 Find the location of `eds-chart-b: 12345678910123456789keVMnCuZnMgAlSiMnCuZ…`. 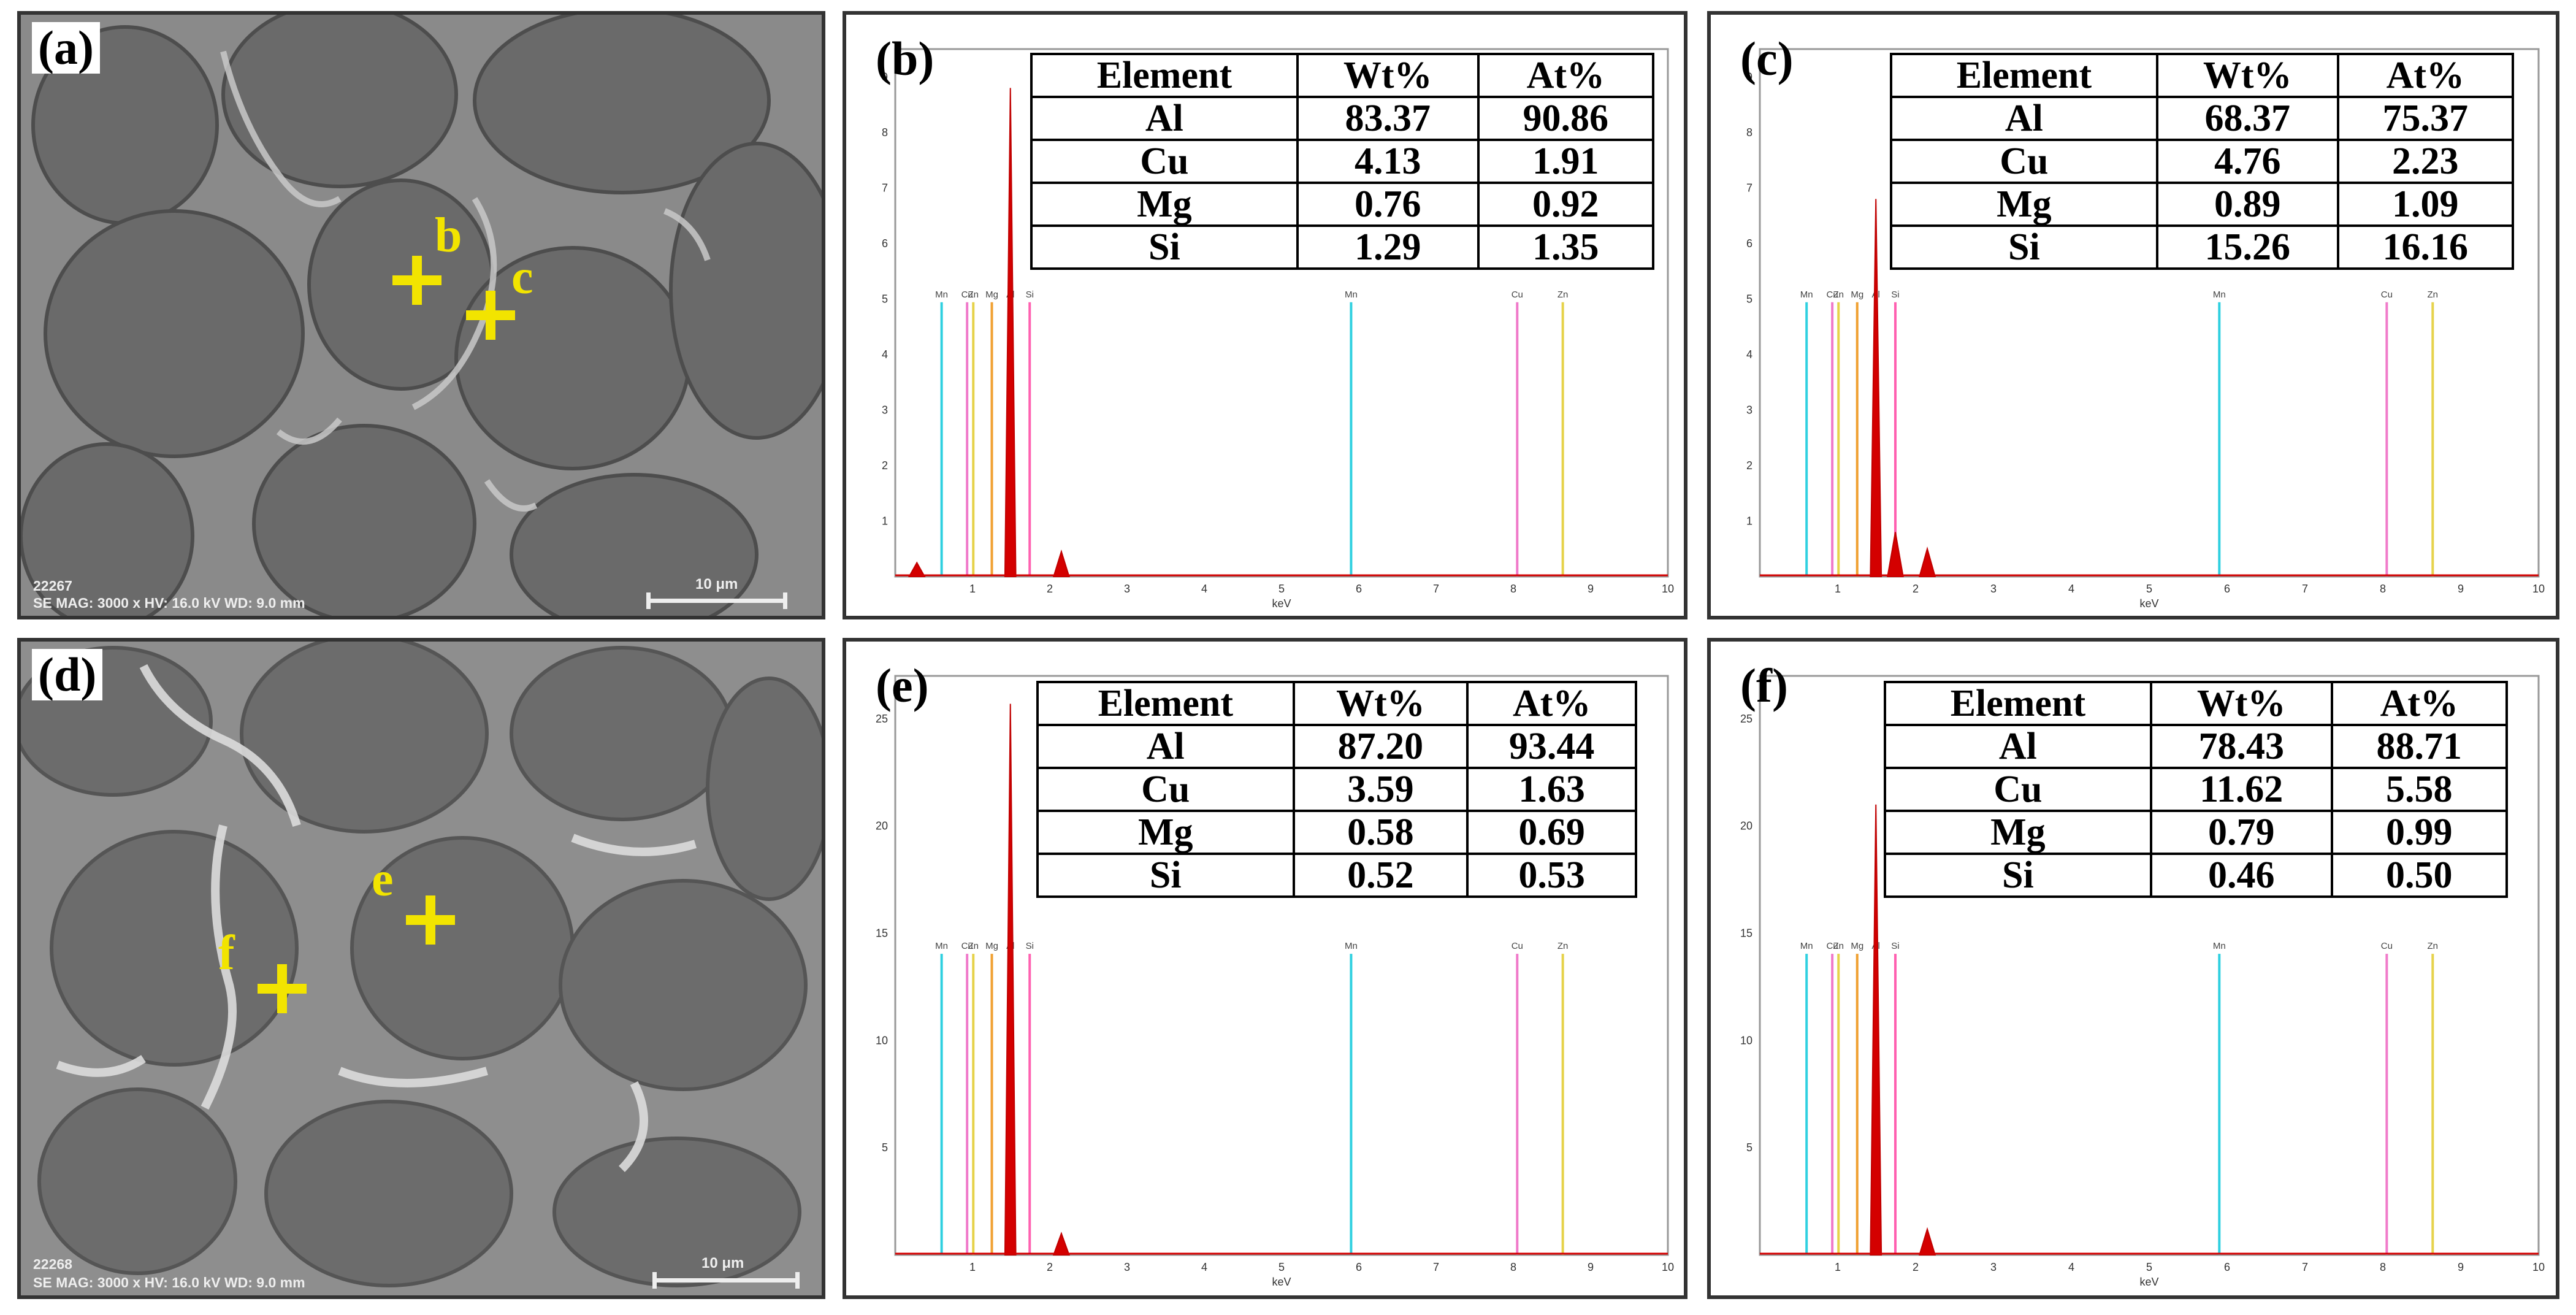

eds-chart-b: 12345678910123456789keVMnCuZnMgAlSiMnCuZ… is located at coordinates (1278, 329).